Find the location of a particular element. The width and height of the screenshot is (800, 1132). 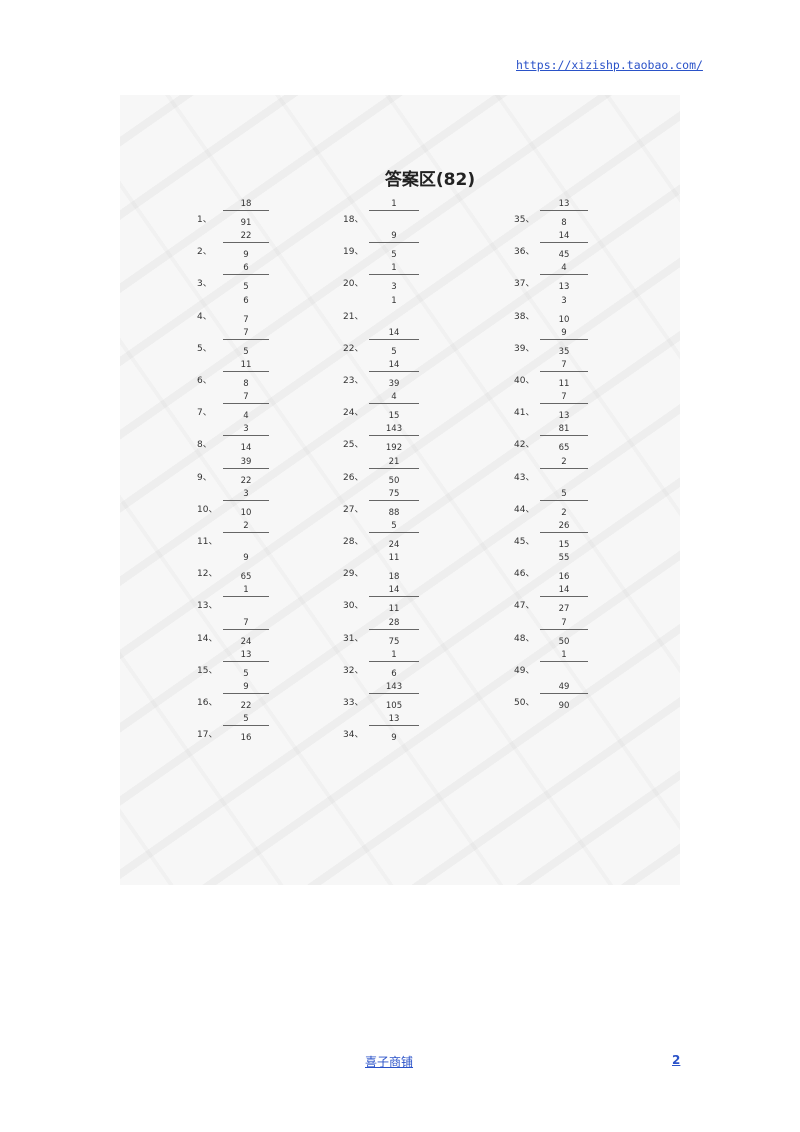

item-number: 26、 is located at coordinates (353, 477).